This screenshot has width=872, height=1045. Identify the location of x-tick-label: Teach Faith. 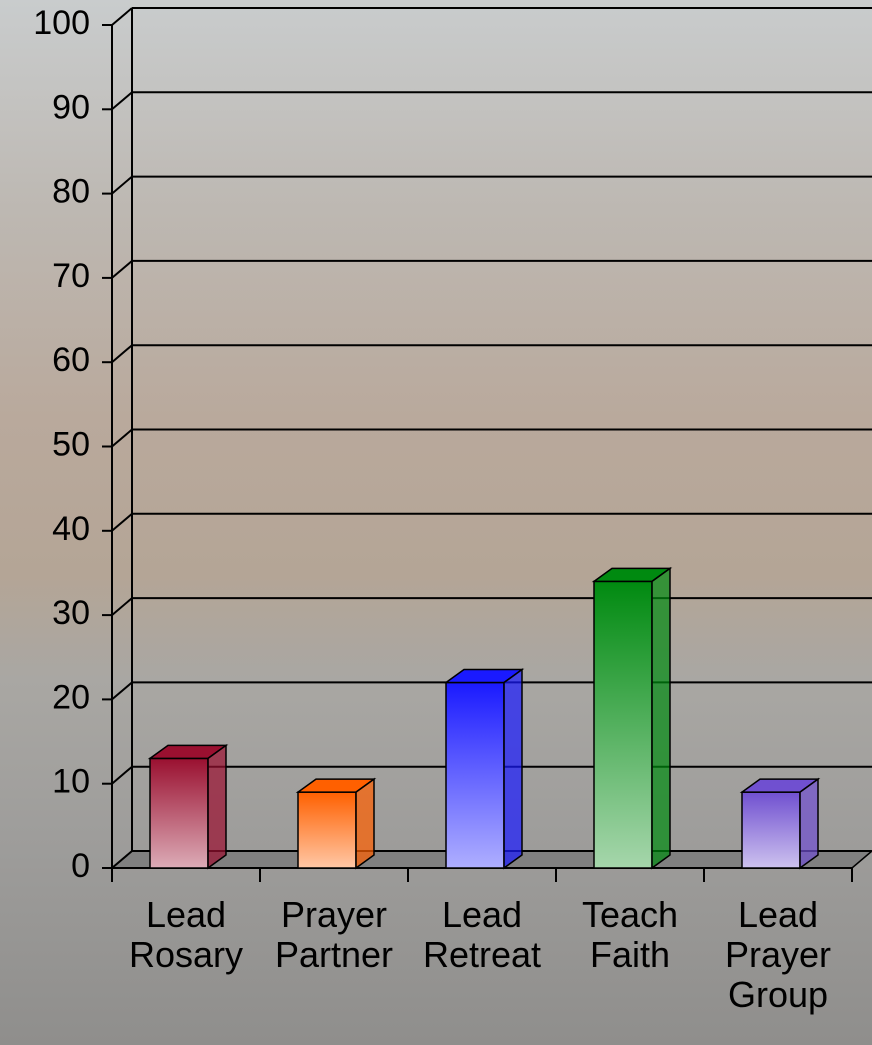
(630, 934).